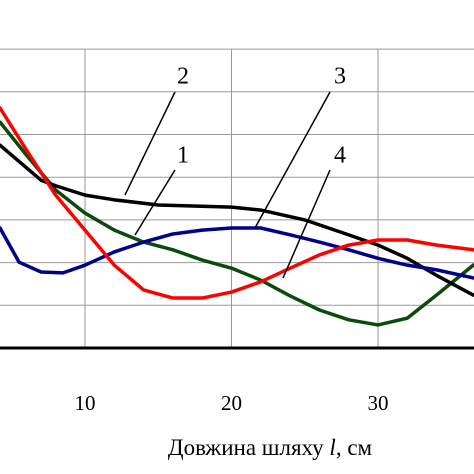  Describe the element at coordinates (340, 156) in the screenshot. I see `curve-label: 4` at that location.